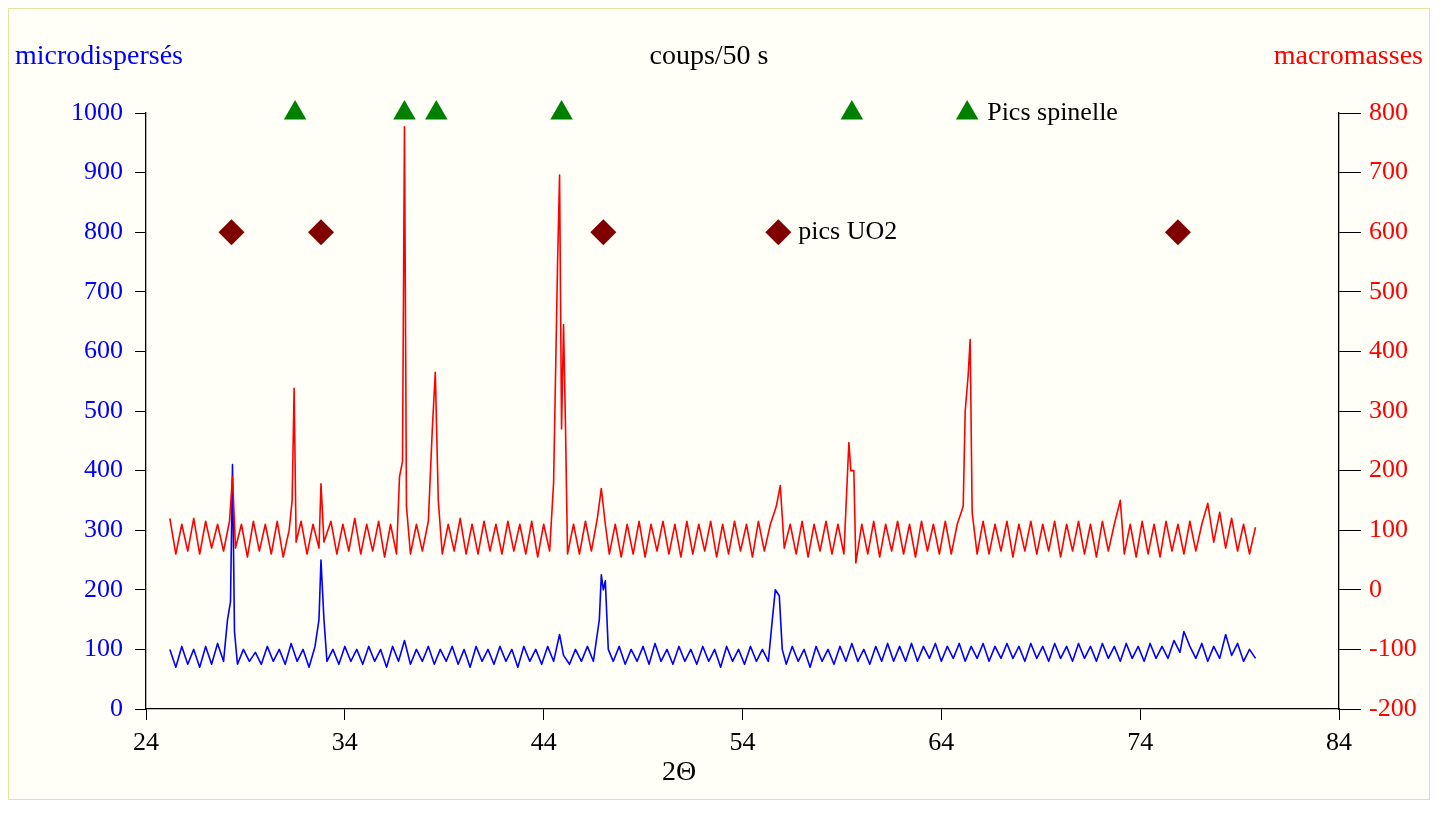  Describe the element at coordinates (1388, 171) in the screenshot. I see `y2-tick-label: 700` at that location.